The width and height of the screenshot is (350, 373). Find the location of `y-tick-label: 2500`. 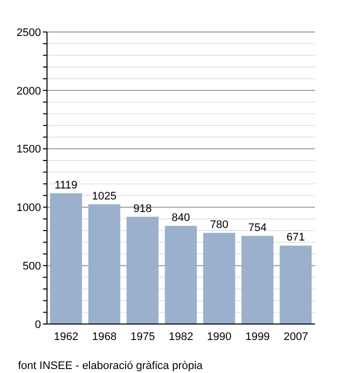

y-tick-label: 2500 is located at coordinates (28, 32).